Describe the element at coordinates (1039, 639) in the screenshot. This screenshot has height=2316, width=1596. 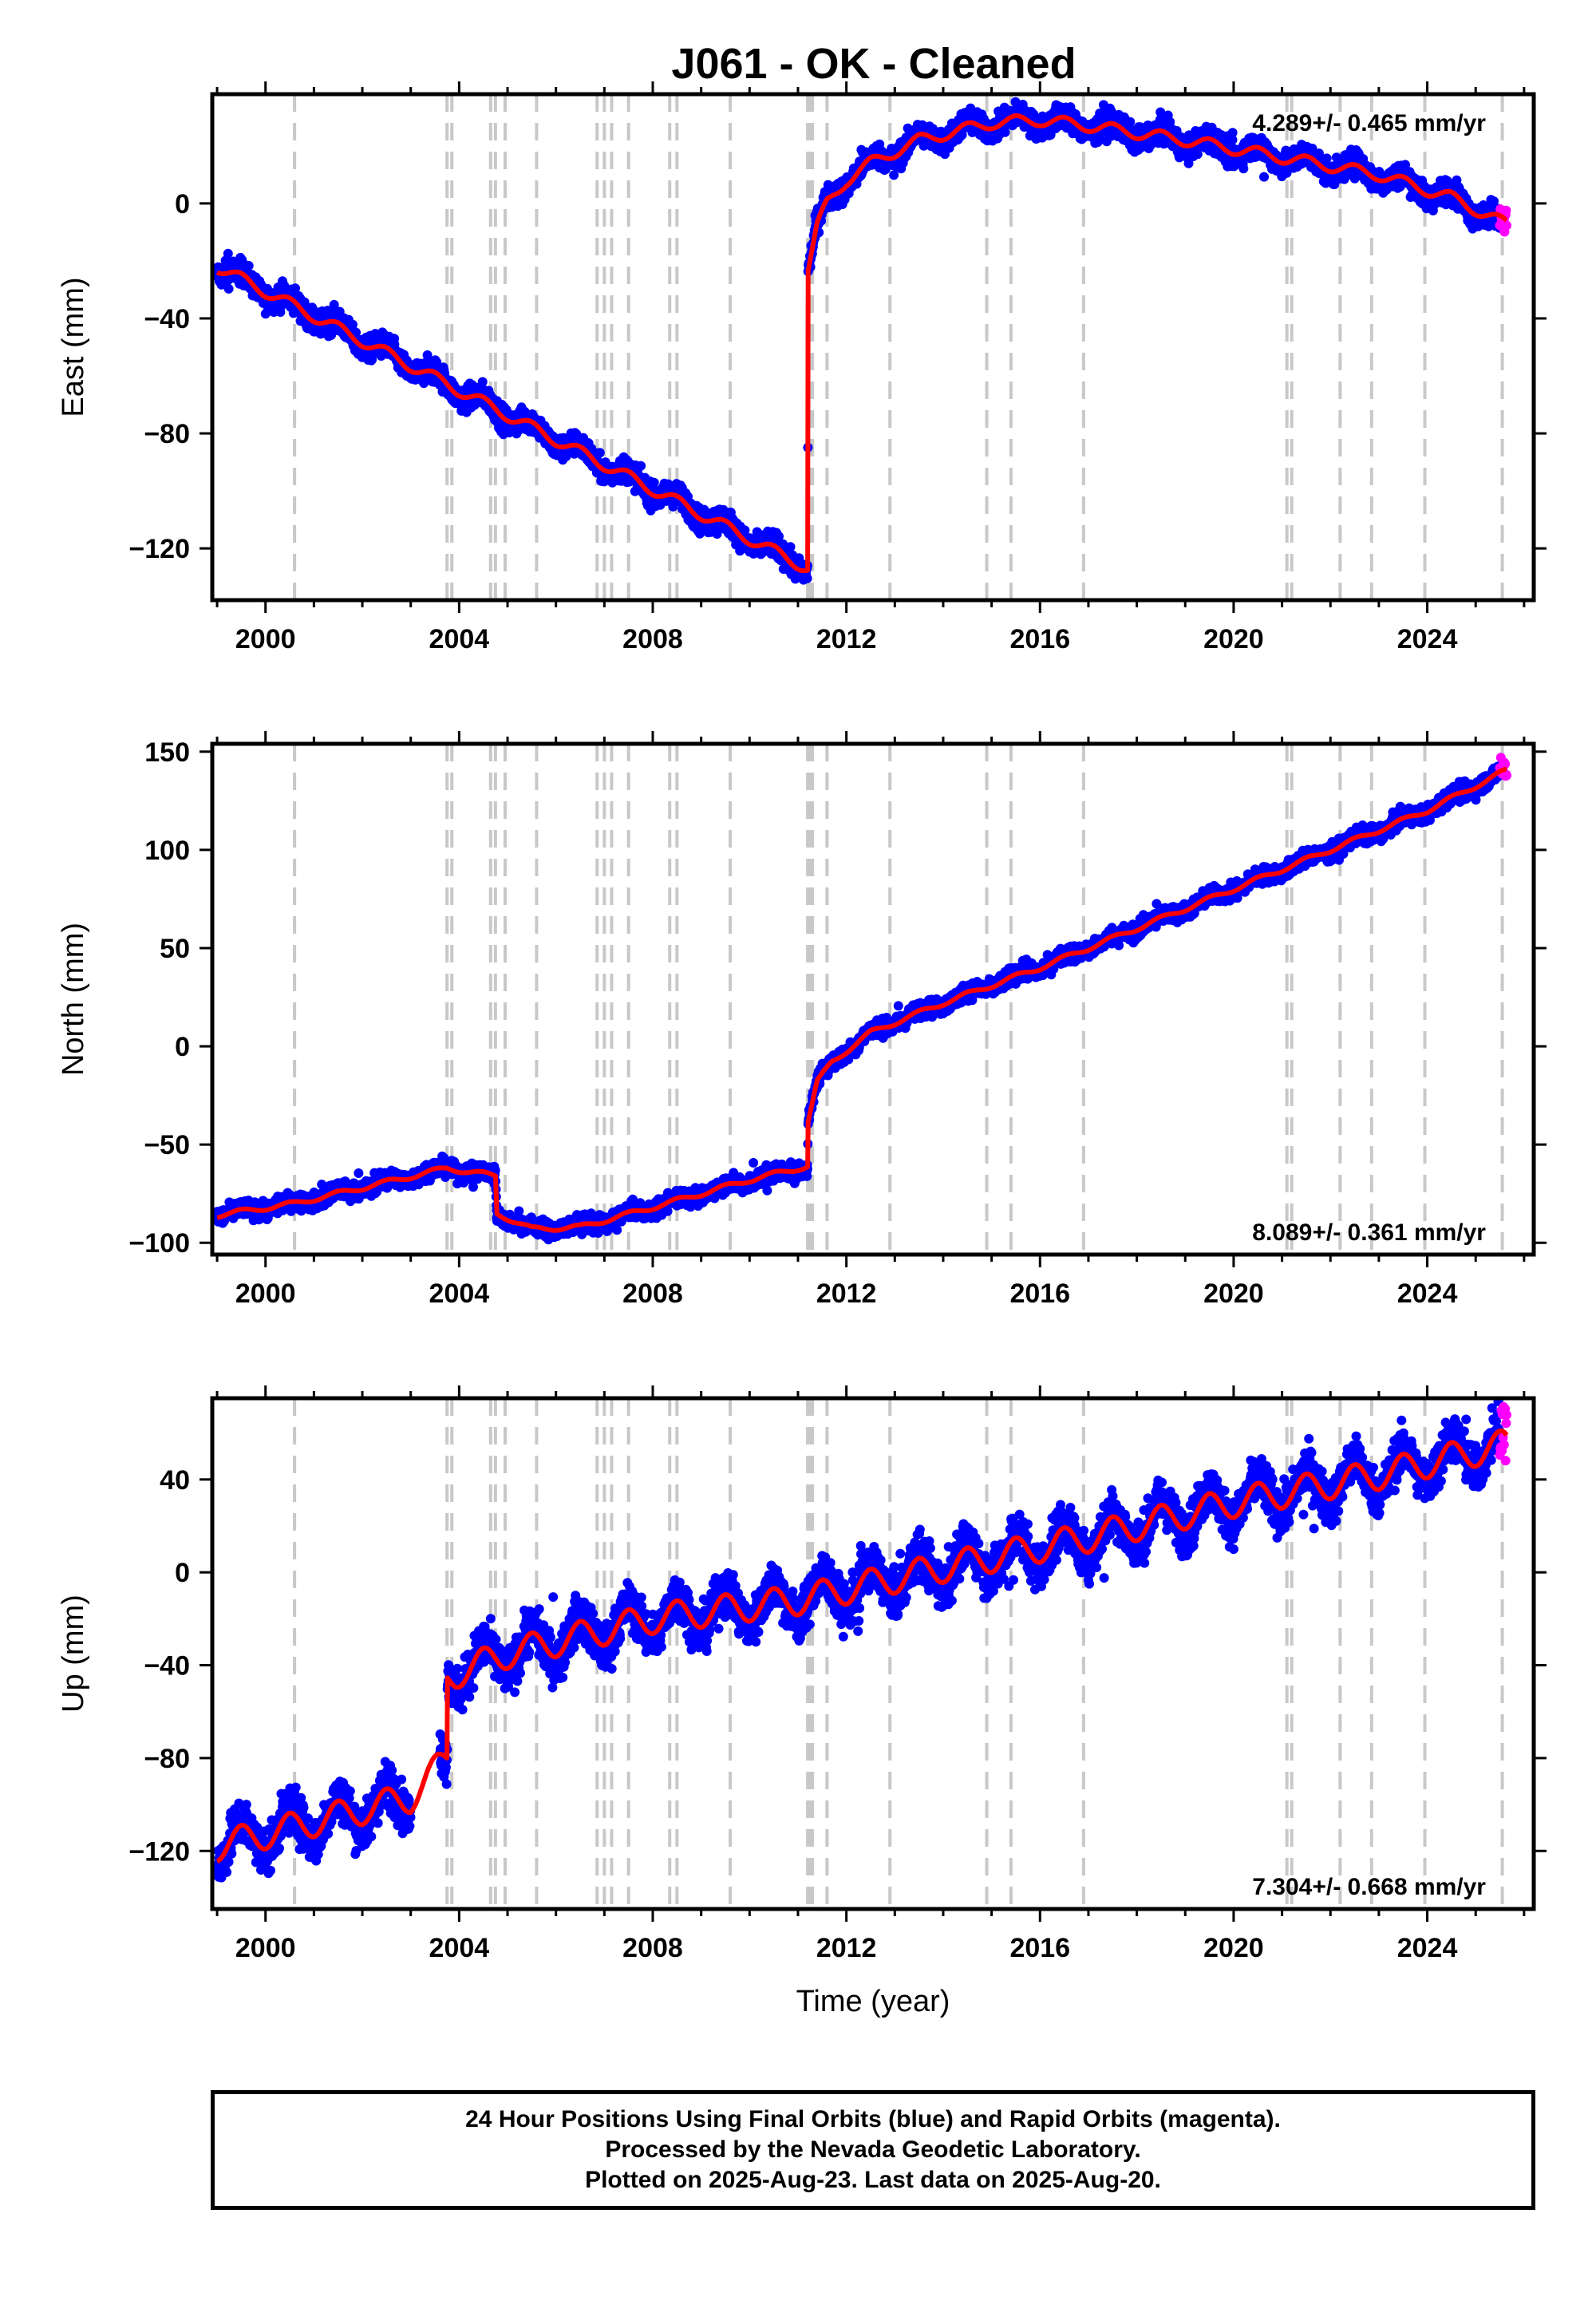
I see `x-tick-label: 2016` at that location.